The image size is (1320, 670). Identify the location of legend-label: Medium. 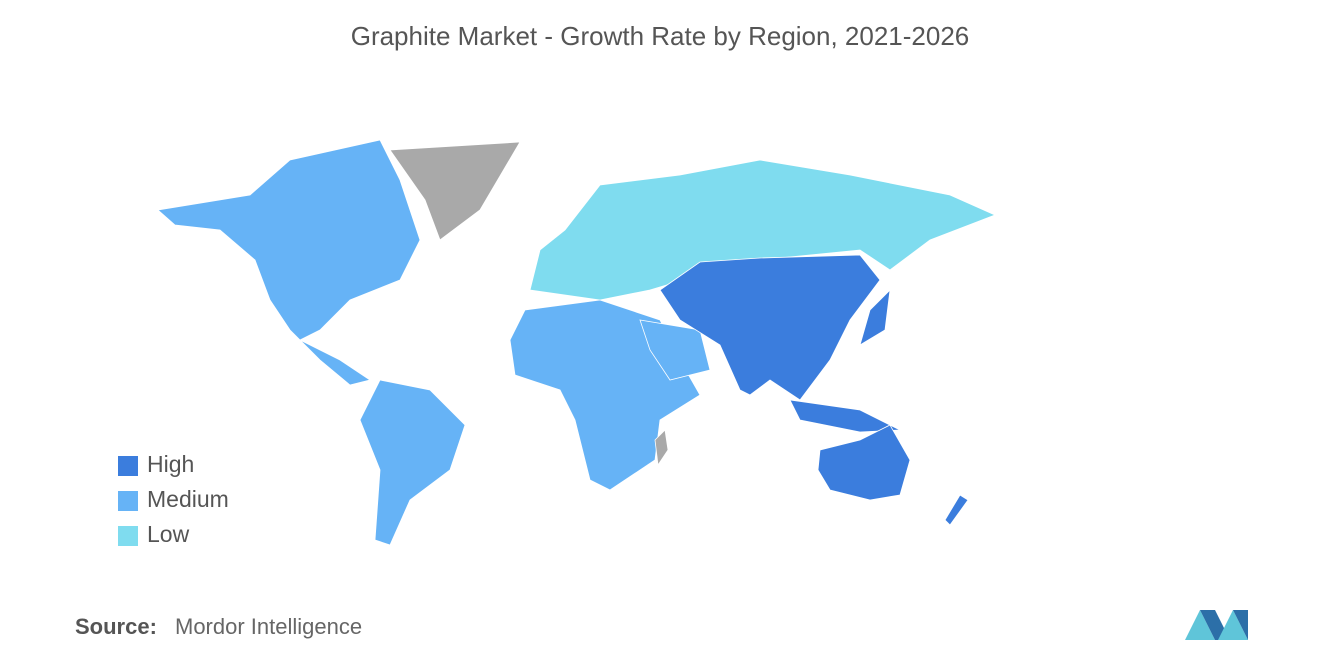
(188, 499).